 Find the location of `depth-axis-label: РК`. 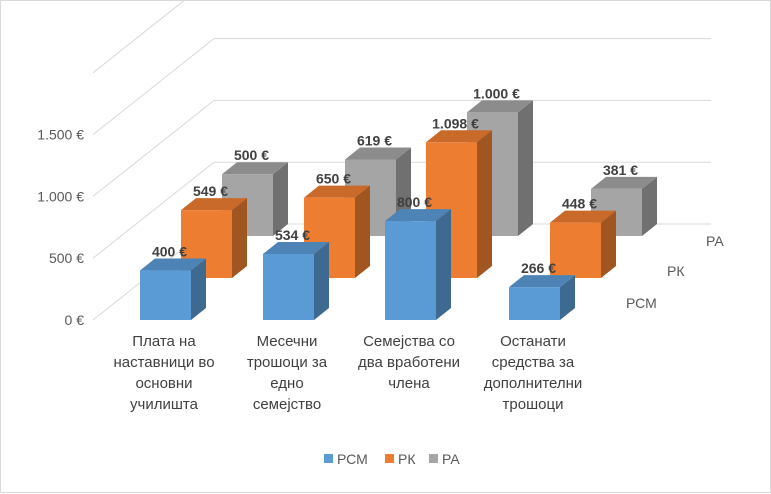

depth-axis-label: РК is located at coordinates (676, 271).